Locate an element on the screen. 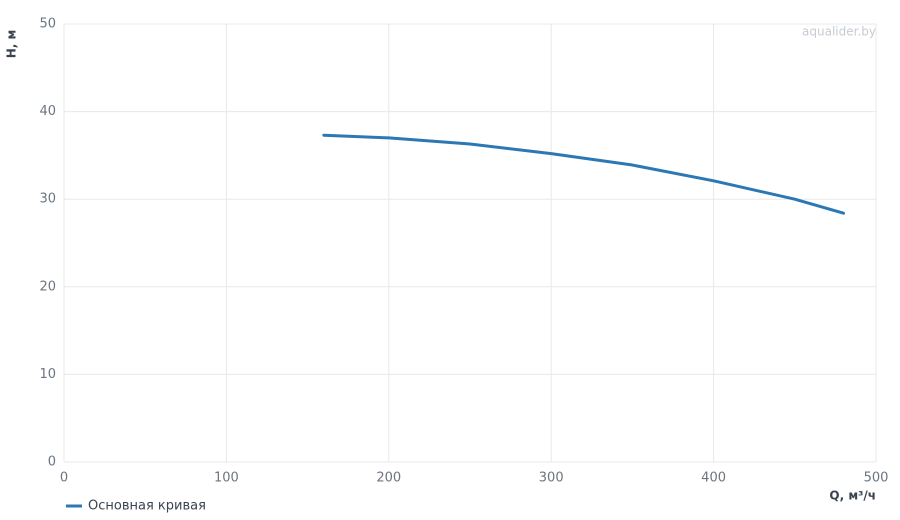 Image resolution: width=900 pixels, height=520 pixels. series-line is located at coordinates (584, 174).